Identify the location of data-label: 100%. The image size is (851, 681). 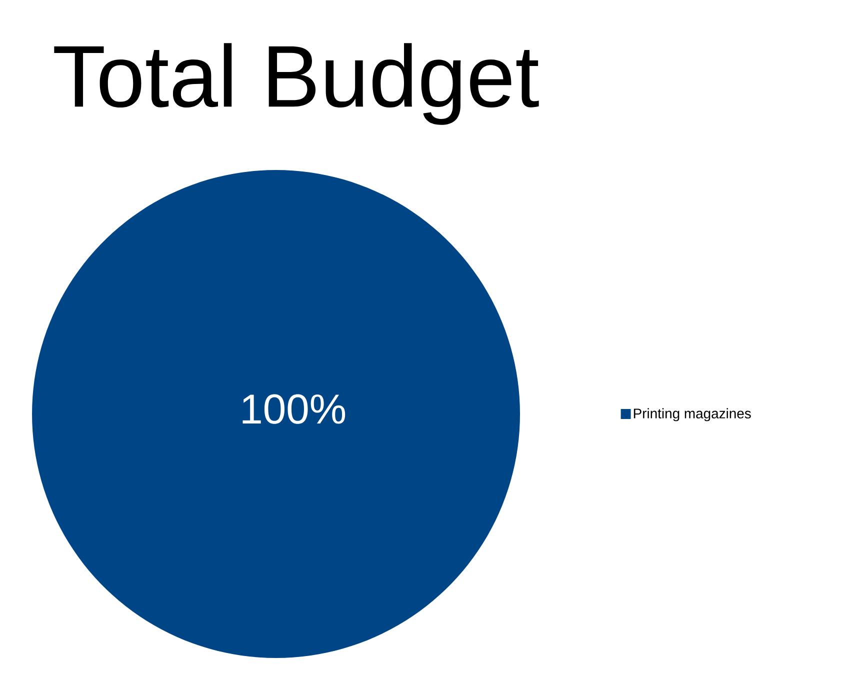
(294, 409).